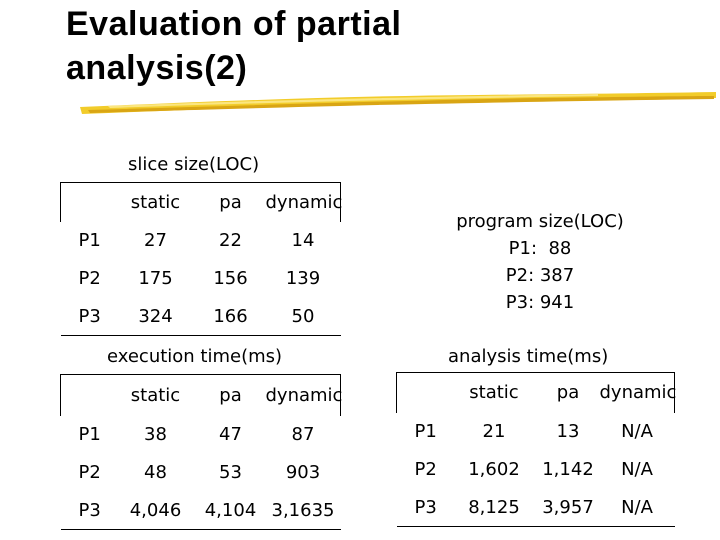  What do you see at coordinates (233, 46) in the screenshot?
I see `slide-title: Evaluation of partial analysis(2)` at bounding box center [233, 46].